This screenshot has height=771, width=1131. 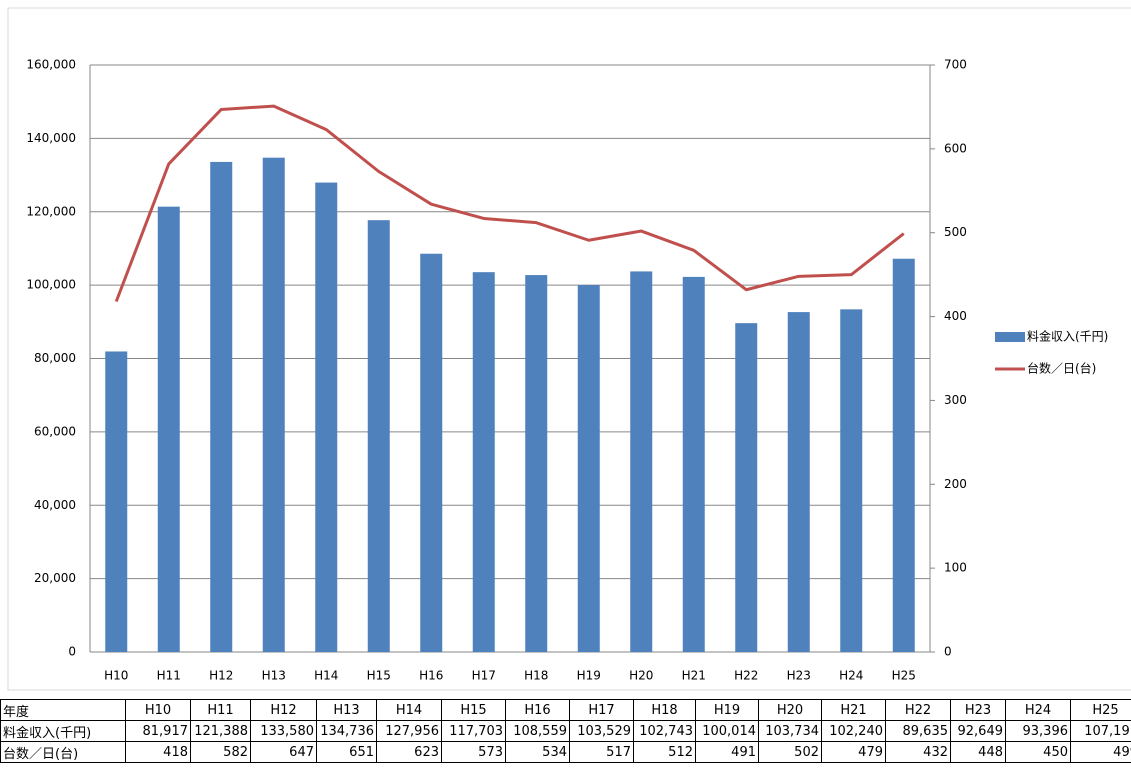 I want to click on table-cell: 623, so click(x=409, y=752).